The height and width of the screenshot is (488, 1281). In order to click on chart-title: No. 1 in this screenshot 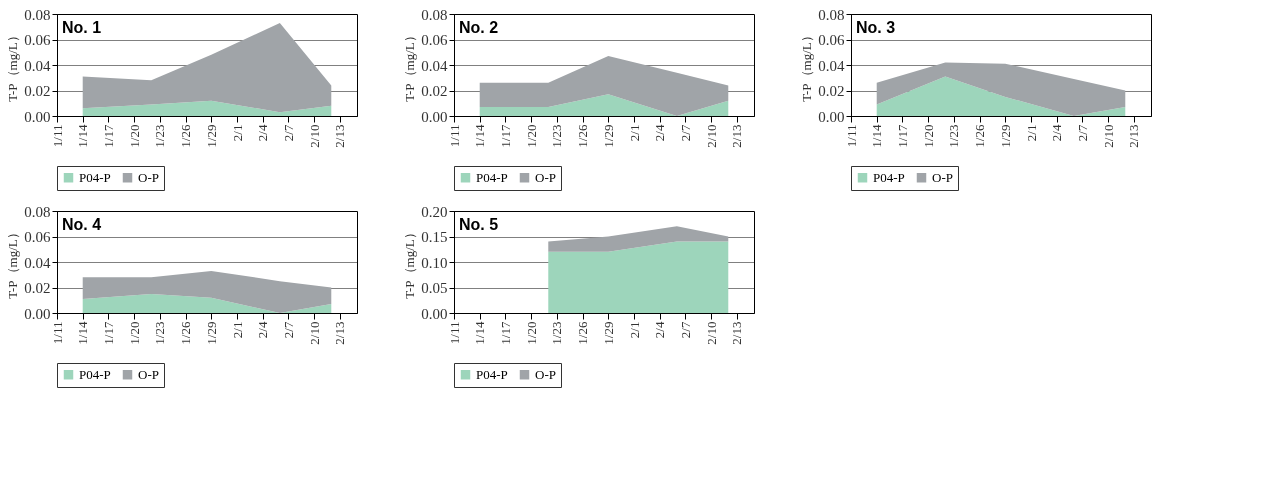, I will do `click(82, 27)`.